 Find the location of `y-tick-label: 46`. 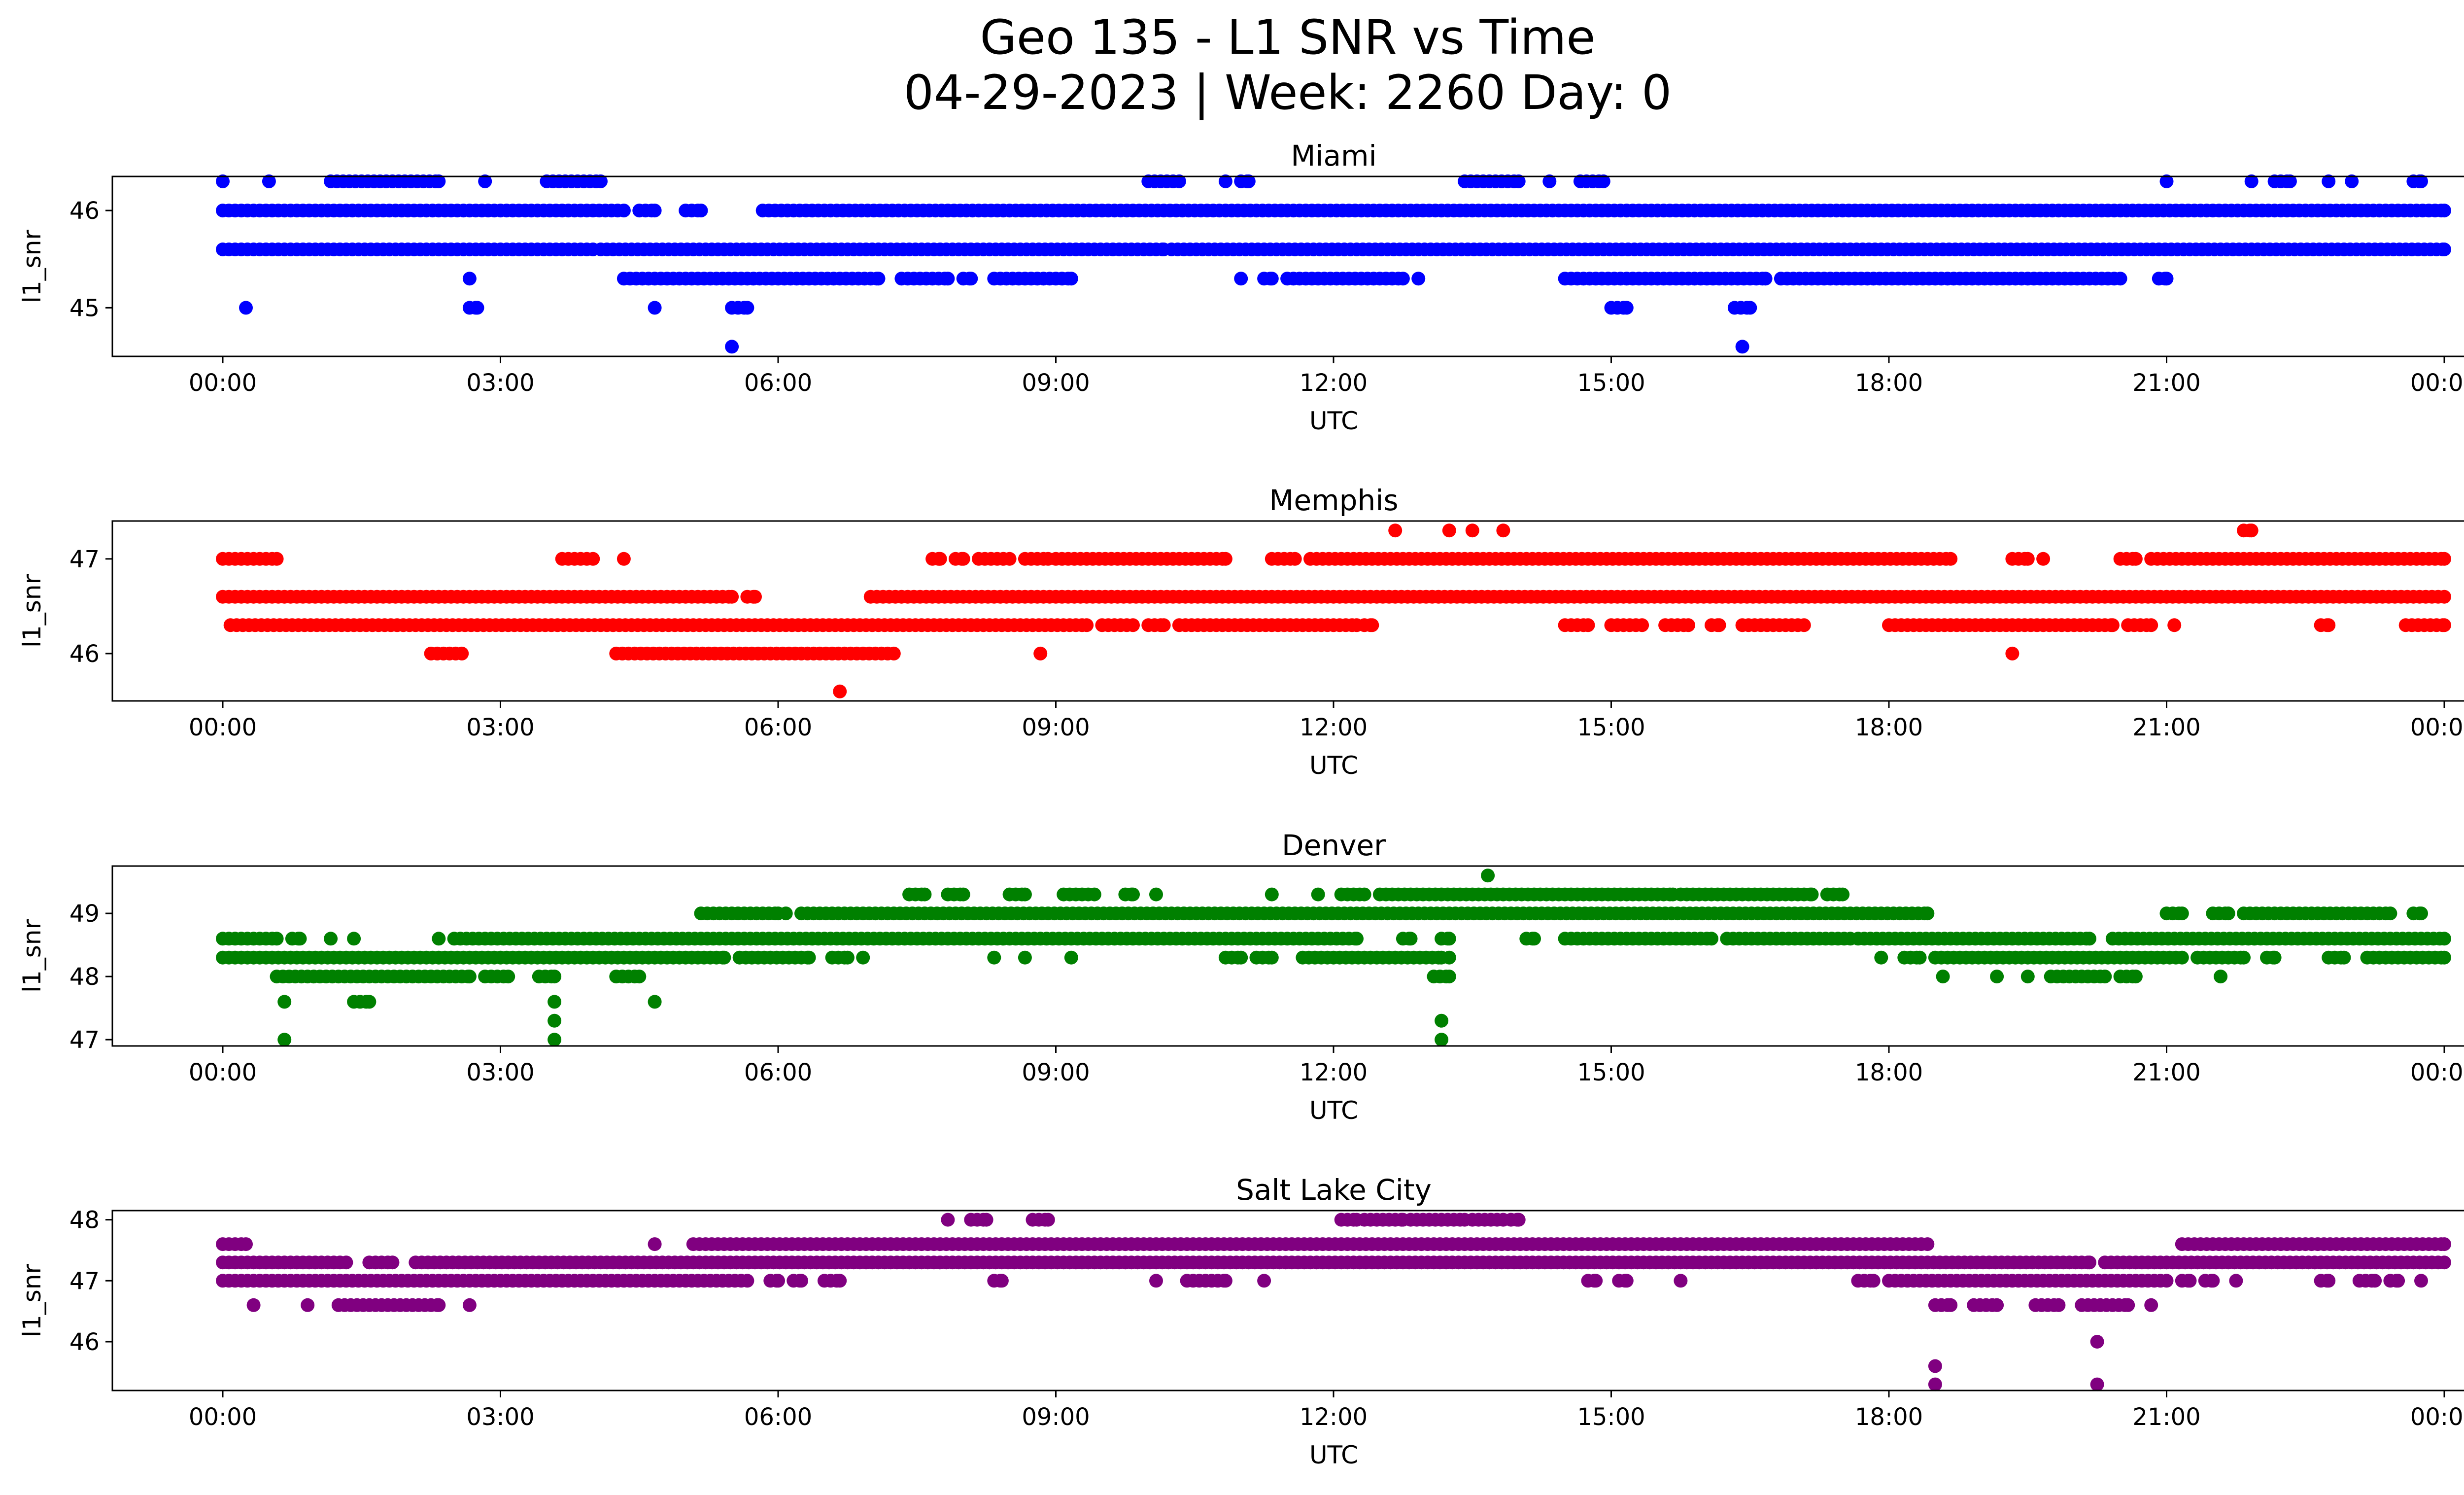

y-tick-label: 46 is located at coordinates (84, 211).